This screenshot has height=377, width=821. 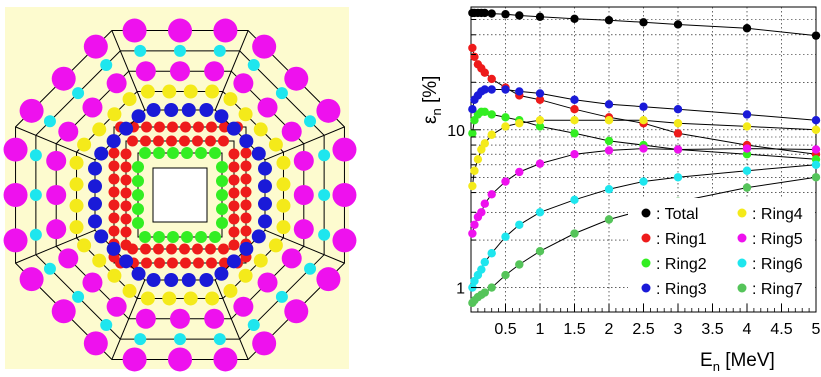 What do you see at coordinates (574, 329) in the screenshot?
I see `x-tick-label: 1.5` at bounding box center [574, 329].